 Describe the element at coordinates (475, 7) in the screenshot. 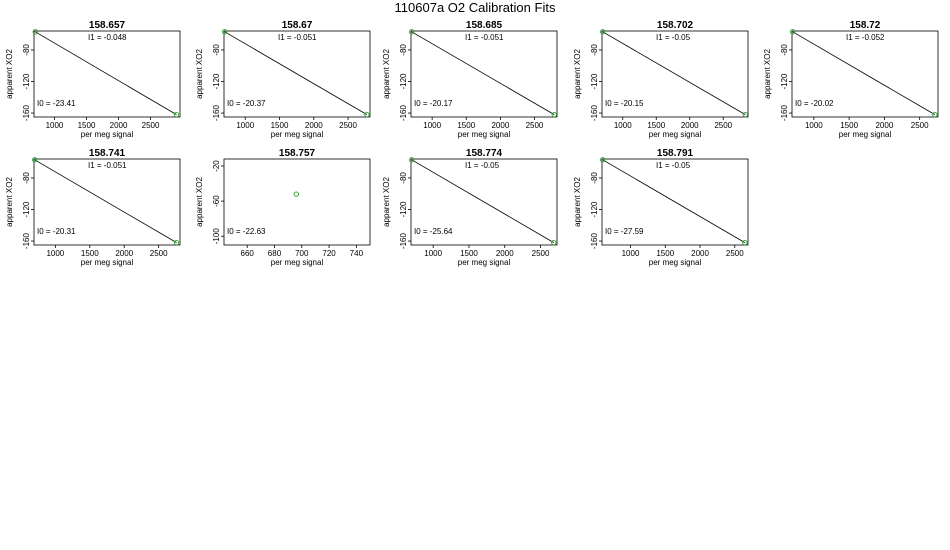

I see `figure-title: 110607a O2 Calibration Fits` at that location.